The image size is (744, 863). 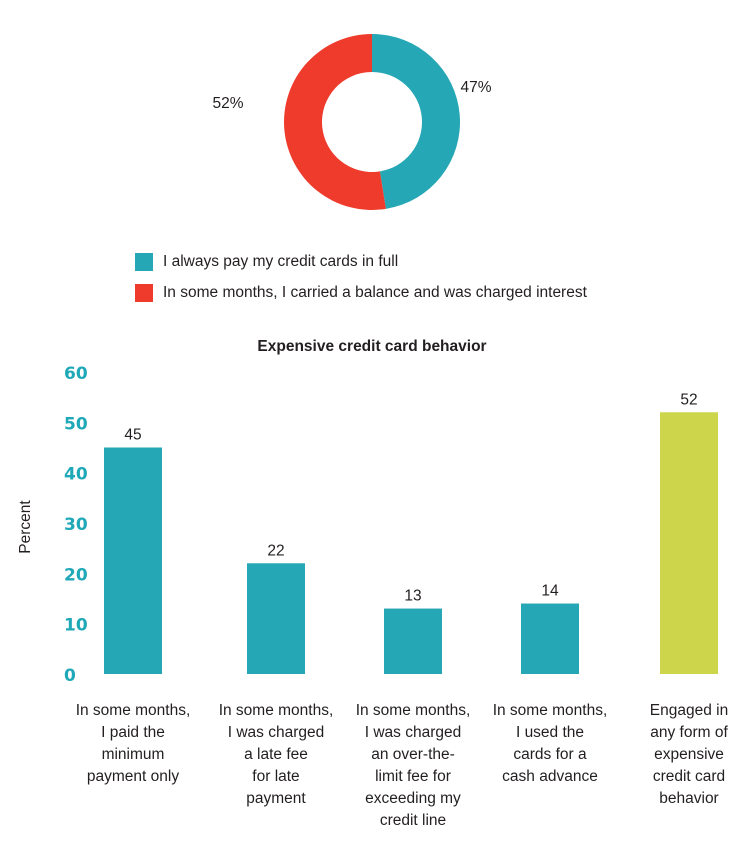 What do you see at coordinates (413, 798) in the screenshot?
I see `x-tick-label-line: exceeding my` at bounding box center [413, 798].